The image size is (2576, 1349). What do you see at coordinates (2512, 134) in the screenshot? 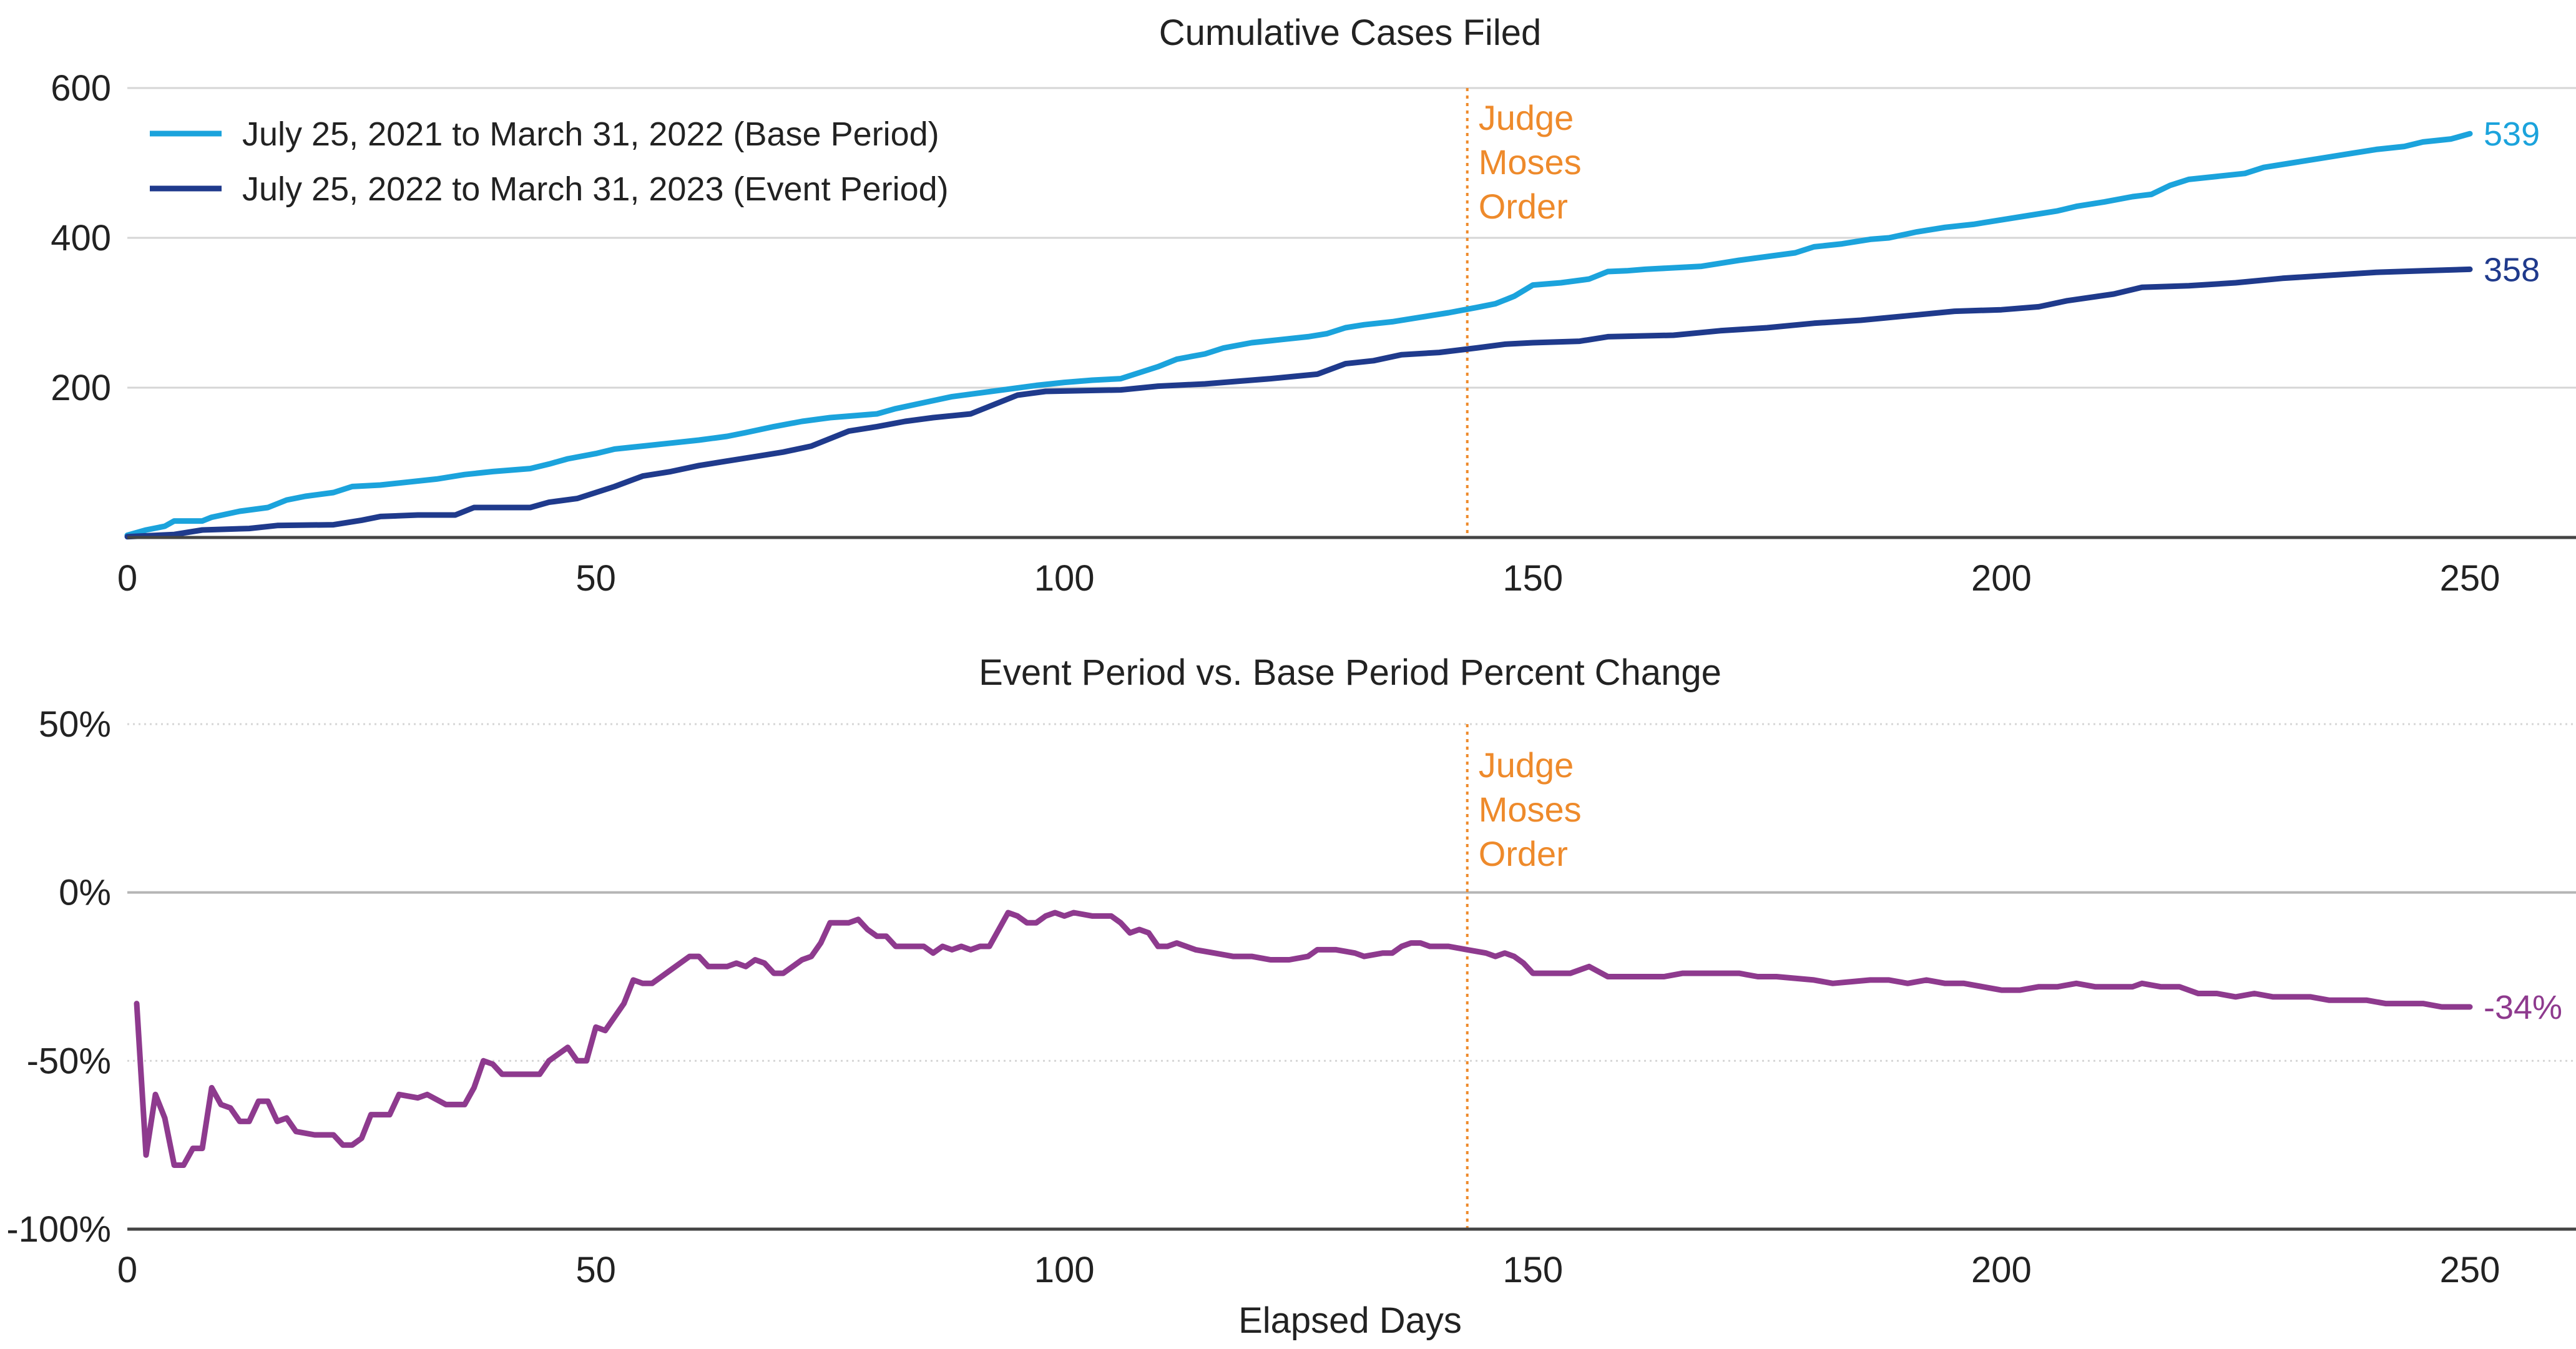
I see `series-end-label: 539` at bounding box center [2512, 134].